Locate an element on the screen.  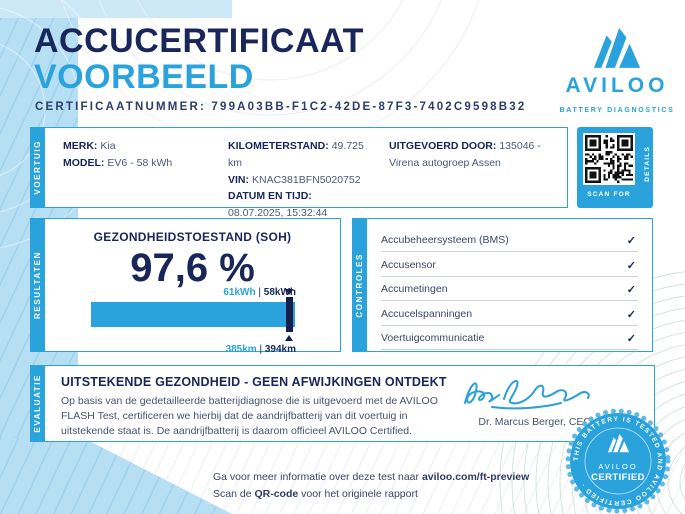
soh-bar-marker is located at coordinates (289, 314).